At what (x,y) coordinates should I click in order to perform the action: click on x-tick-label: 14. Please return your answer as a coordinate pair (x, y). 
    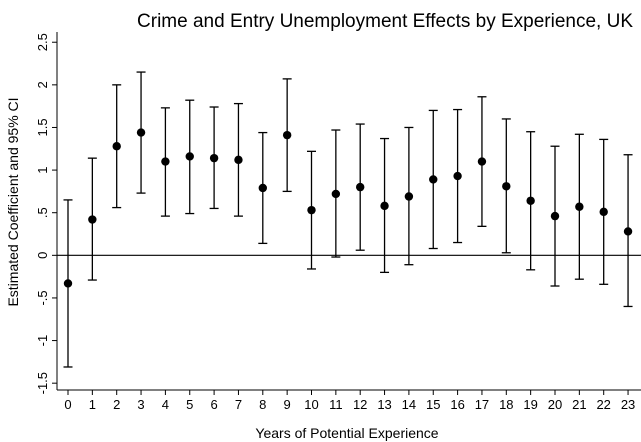
    Looking at the image, I should click on (409, 404).